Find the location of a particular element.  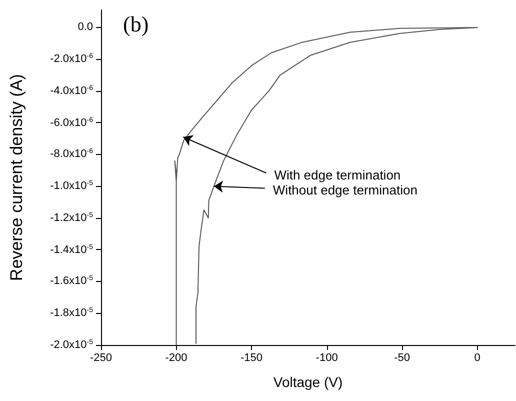

x-tick-label: -200 is located at coordinates (176, 358).